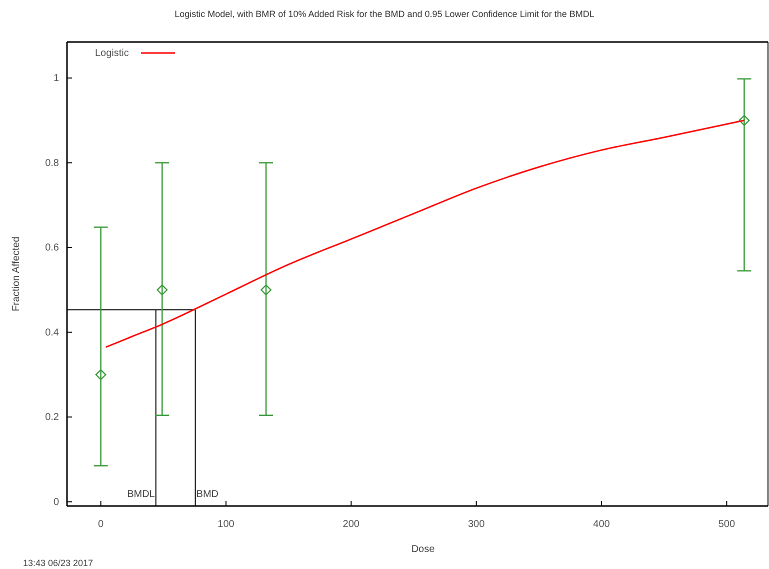 The height and width of the screenshot is (569, 769). What do you see at coordinates (384, 14) in the screenshot?
I see `chart-title: Logistic Model, with BMR of 10% Added Risk for the BMD and 0.95 Lower Confidence Limit for the BMDL` at bounding box center [384, 14].